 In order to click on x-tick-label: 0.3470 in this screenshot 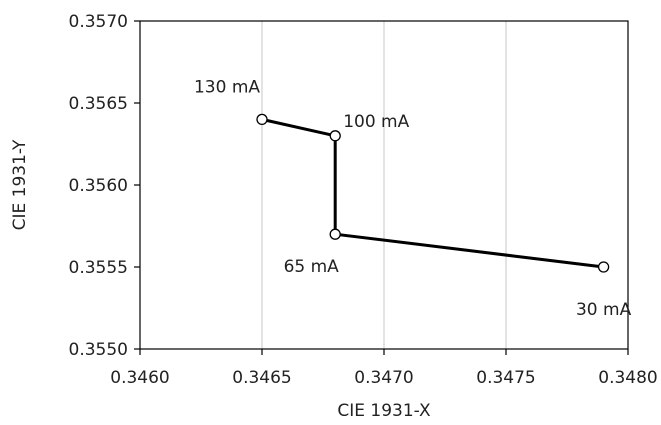, I will do `click(383, 378)`.